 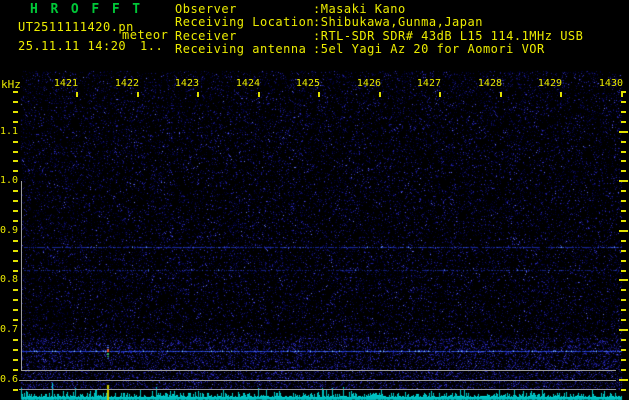 What do you see at coordinates (489, 83) in the screenshot?
I see `x-tick-label: 1428` at bounding box center [489, 83].